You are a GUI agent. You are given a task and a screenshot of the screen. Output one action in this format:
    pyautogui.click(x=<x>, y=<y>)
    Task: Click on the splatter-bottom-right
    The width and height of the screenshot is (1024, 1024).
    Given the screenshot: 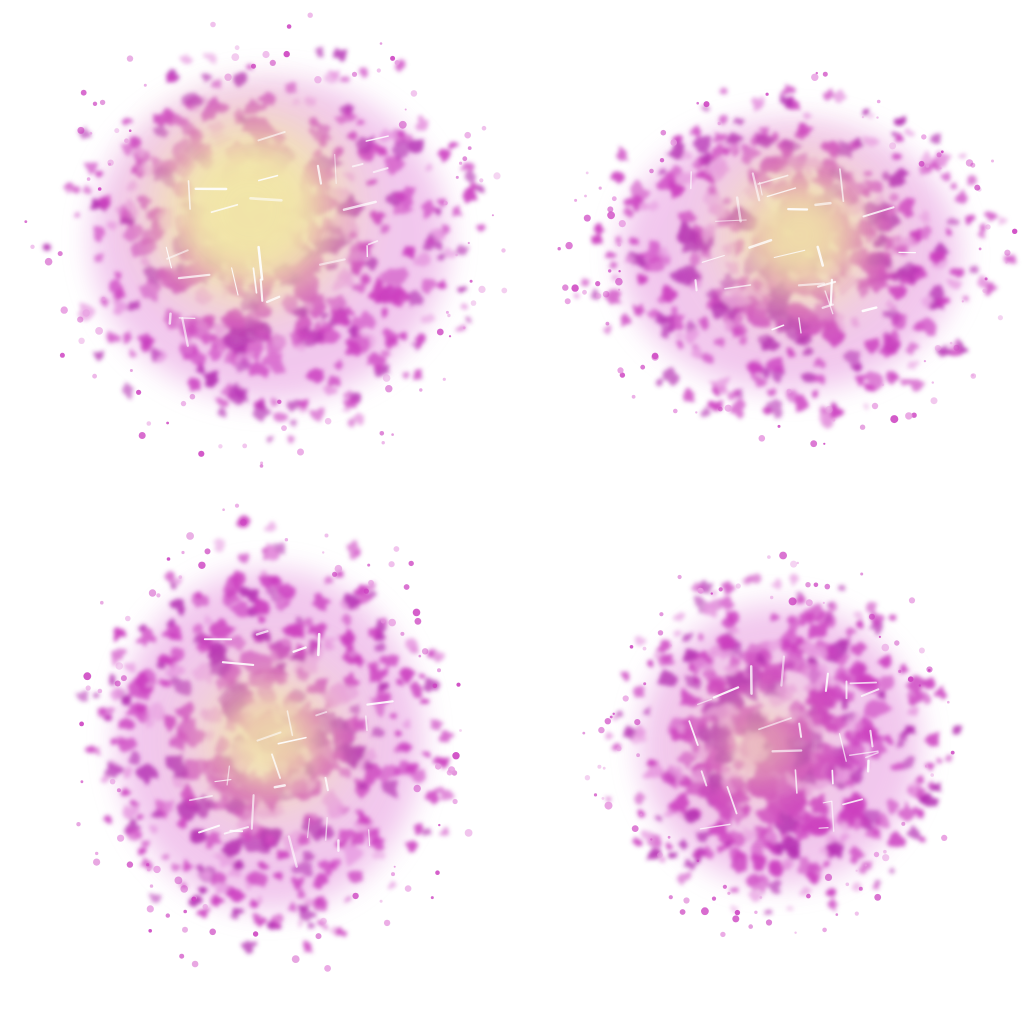 What is the action you would take?
    pyautogui.click(x=772, y=744)
    